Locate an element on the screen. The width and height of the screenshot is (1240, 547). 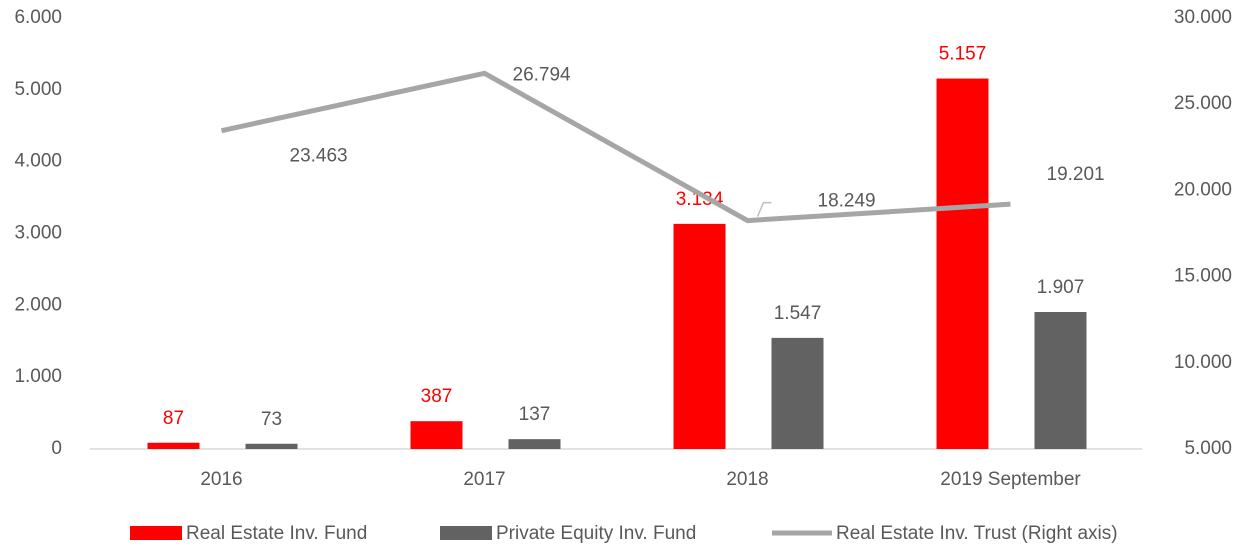
legend-label: Real Estate Inv. Trust (Right axis) is located at coordinates (977, 533).